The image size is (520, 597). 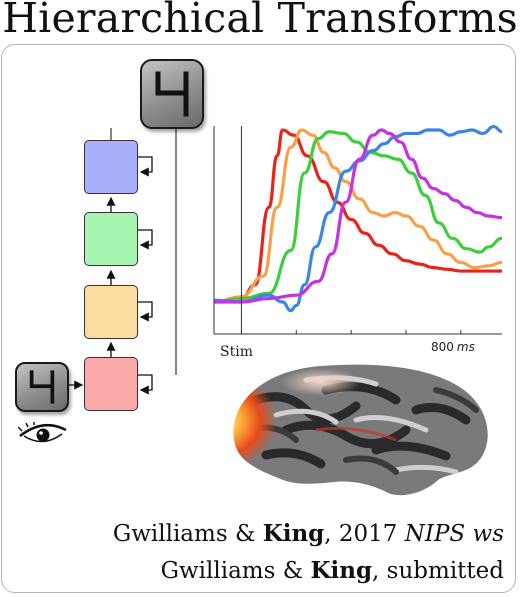 What do you see at coordinates (260, 21) in the screenshot?
I see `slide-title: Hierarchical Transforms` at bounding box center [260, 21].